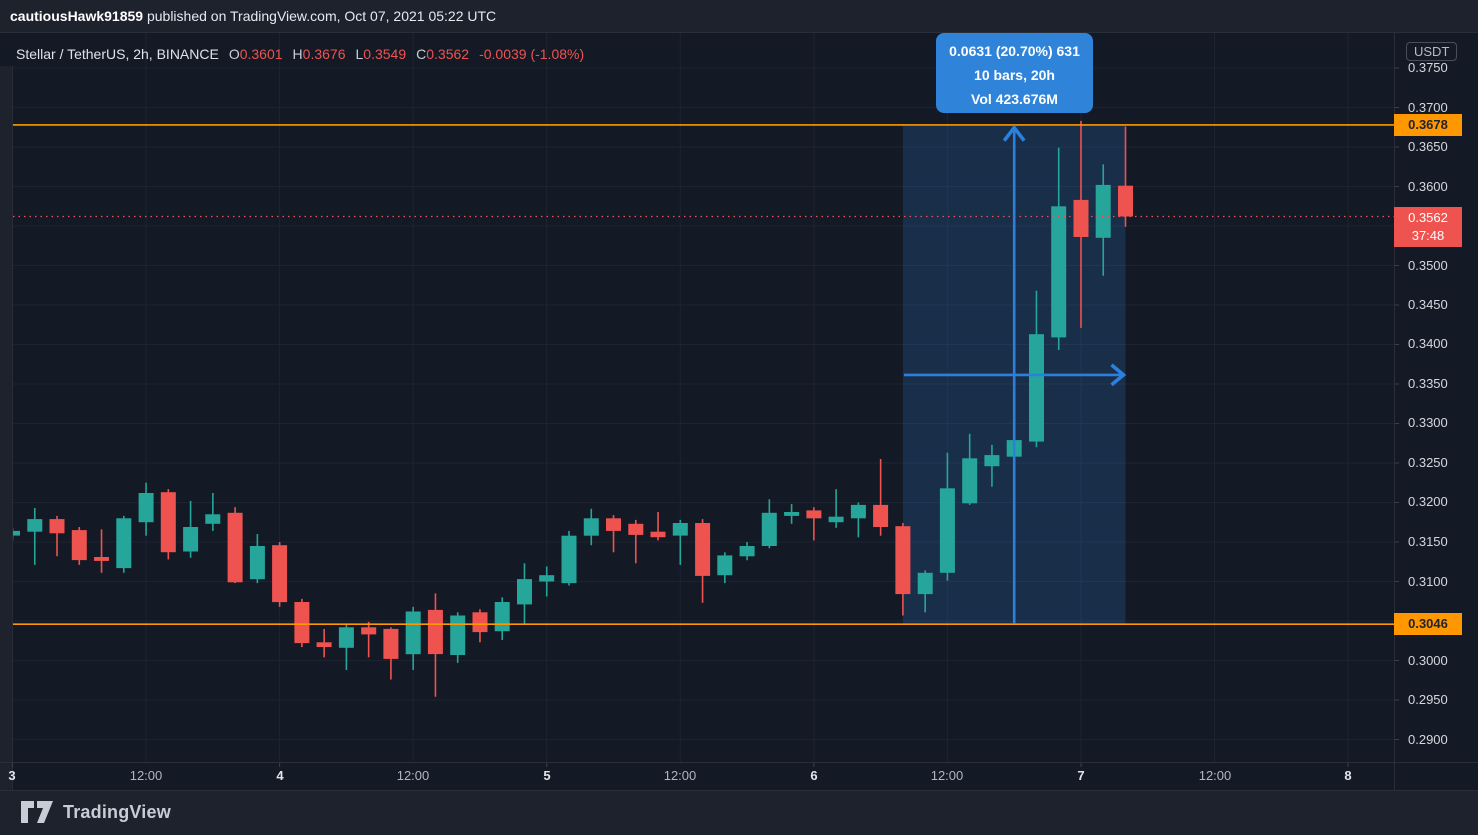 This screenshot has height=835, width=1478. I want to click on tradingview-logo: TradingView, so click(95, 812).